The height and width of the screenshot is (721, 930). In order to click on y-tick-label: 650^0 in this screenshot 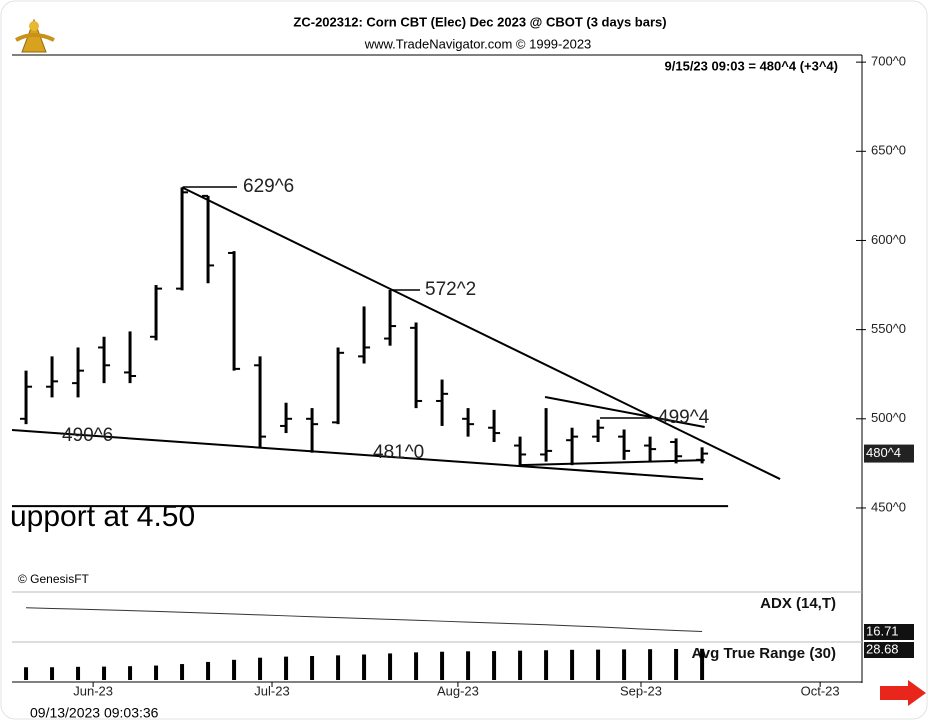, I will do `click(888, 150)`.